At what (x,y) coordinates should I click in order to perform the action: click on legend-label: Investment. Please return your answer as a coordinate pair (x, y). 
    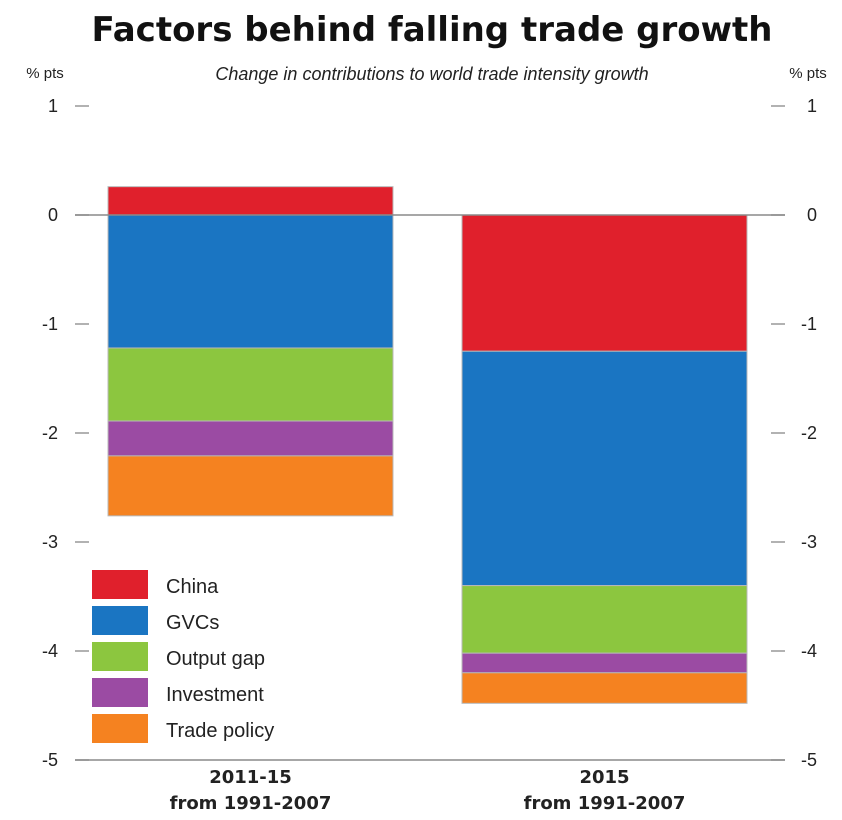
    Looking at the image, I should click on (215, 695).